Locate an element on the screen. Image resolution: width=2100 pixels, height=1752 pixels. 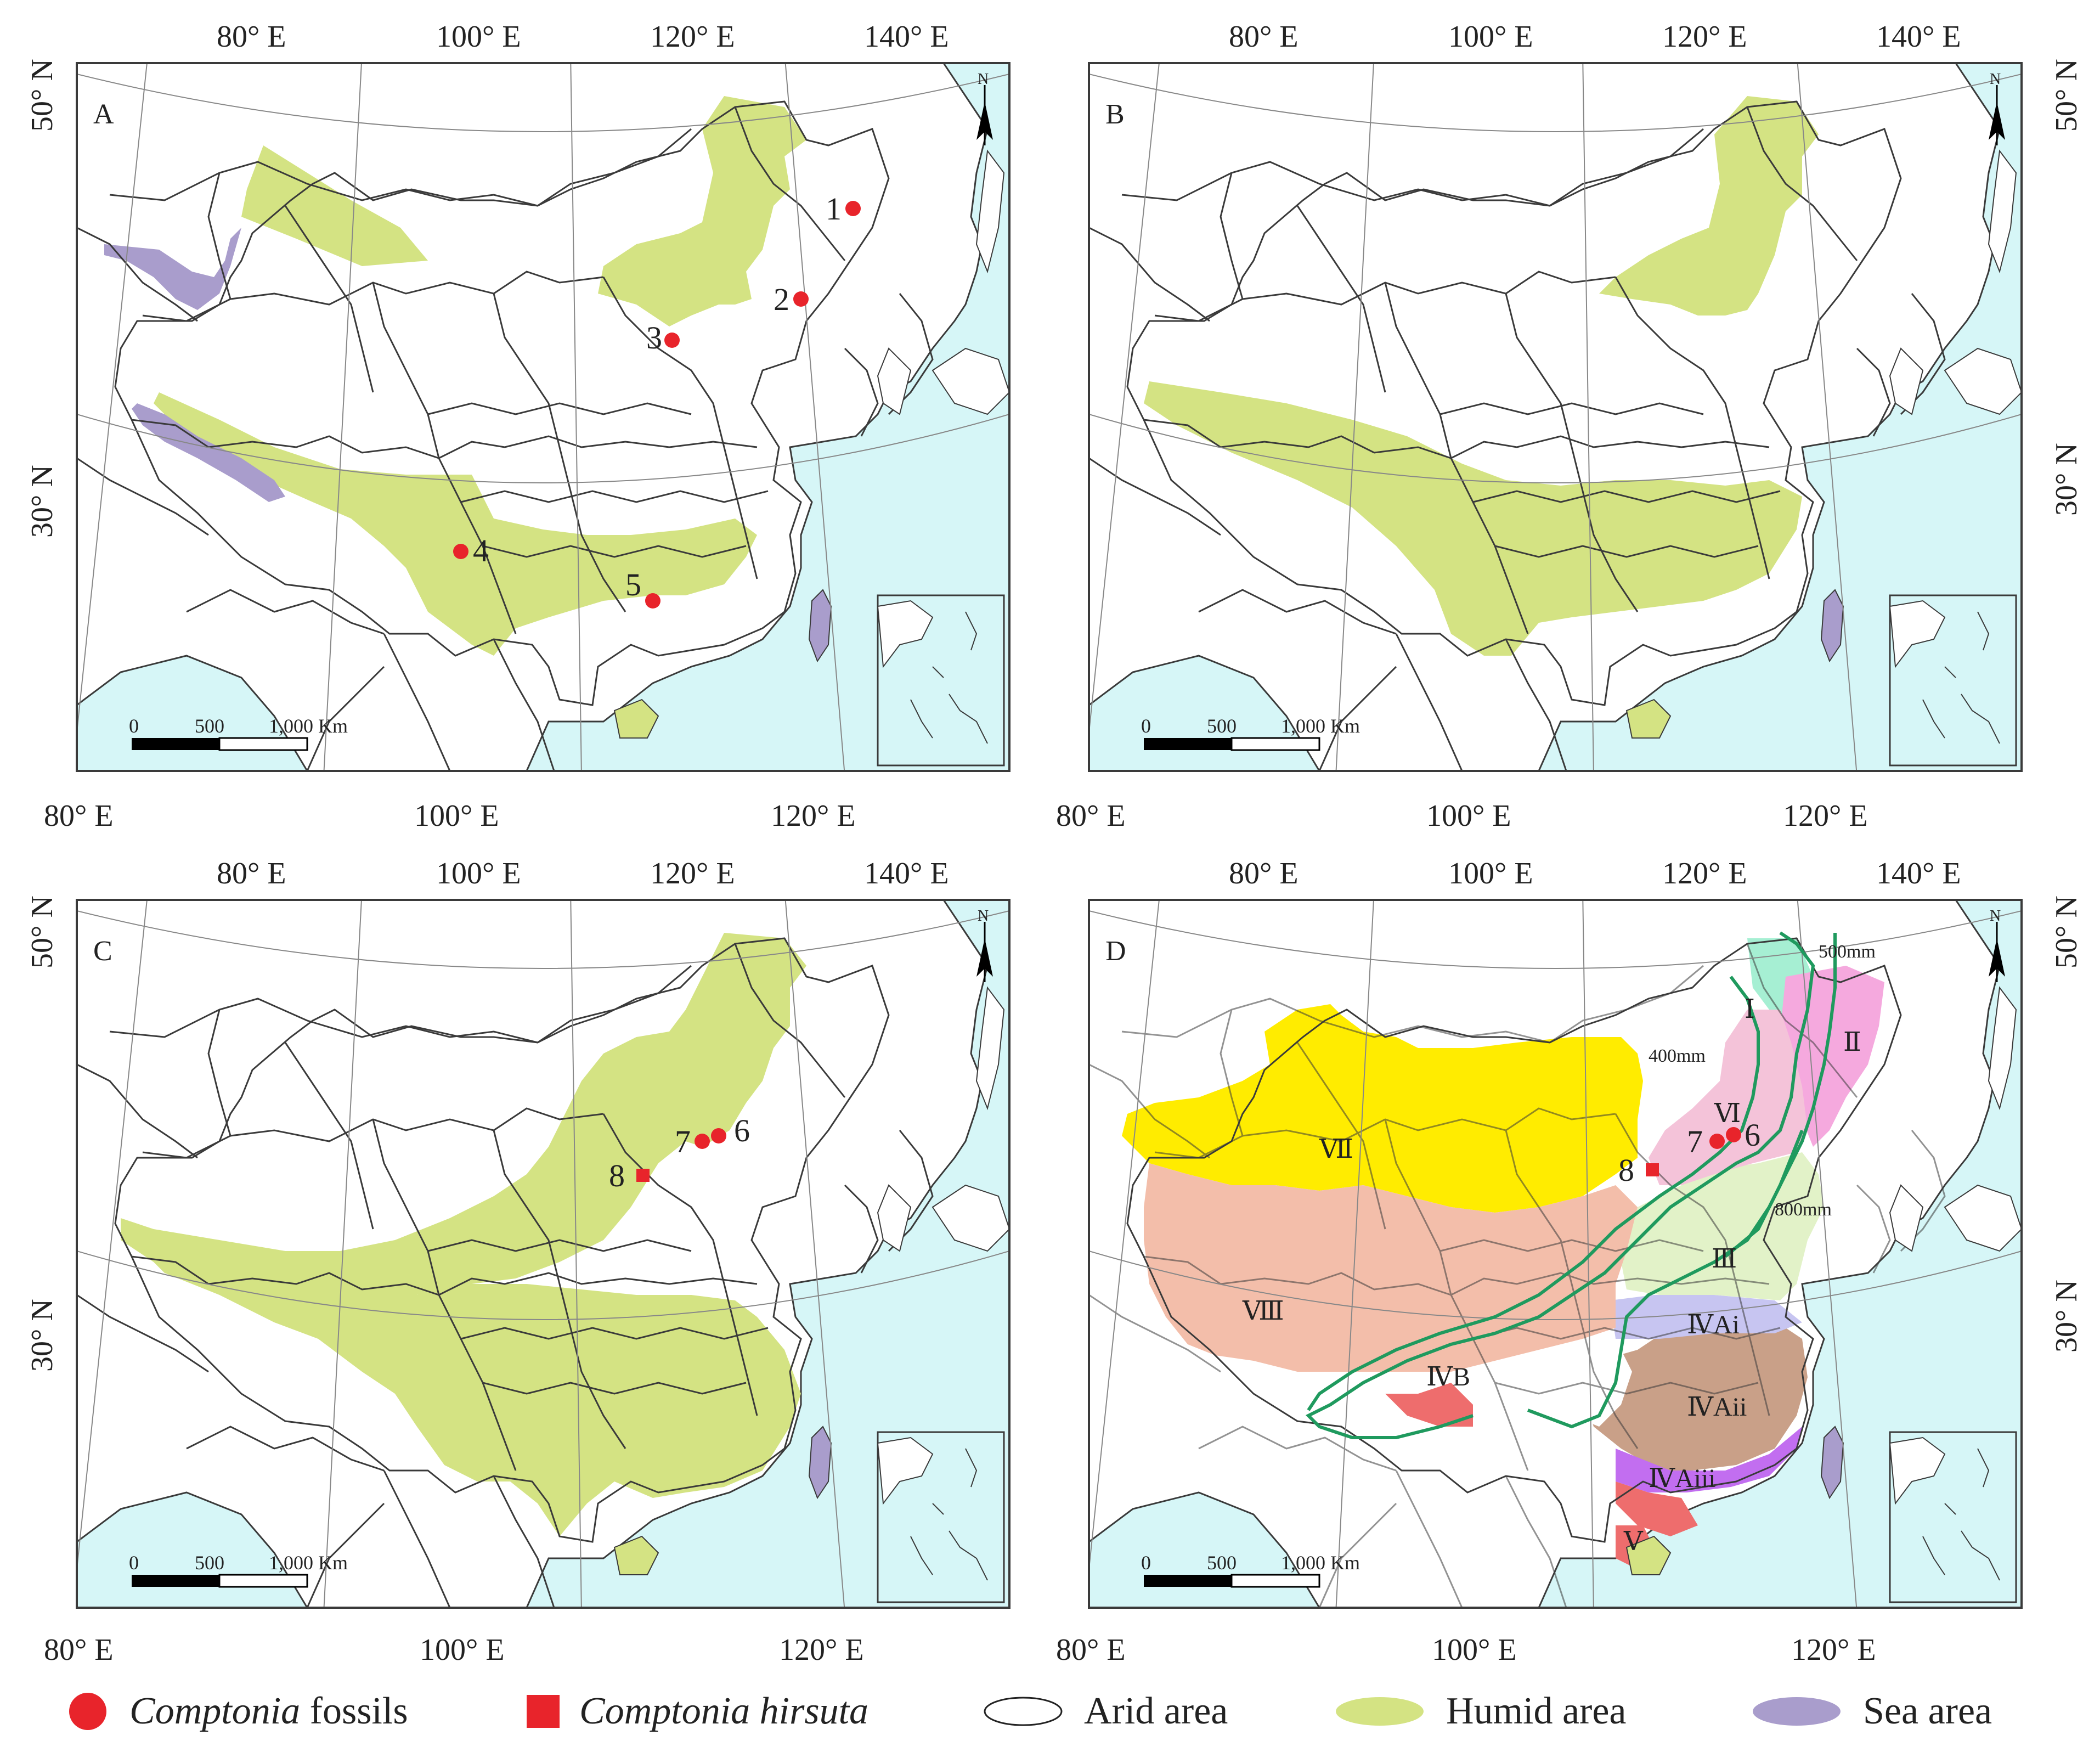
fossil-site-3: 3 is located at coordinates (663, 338).